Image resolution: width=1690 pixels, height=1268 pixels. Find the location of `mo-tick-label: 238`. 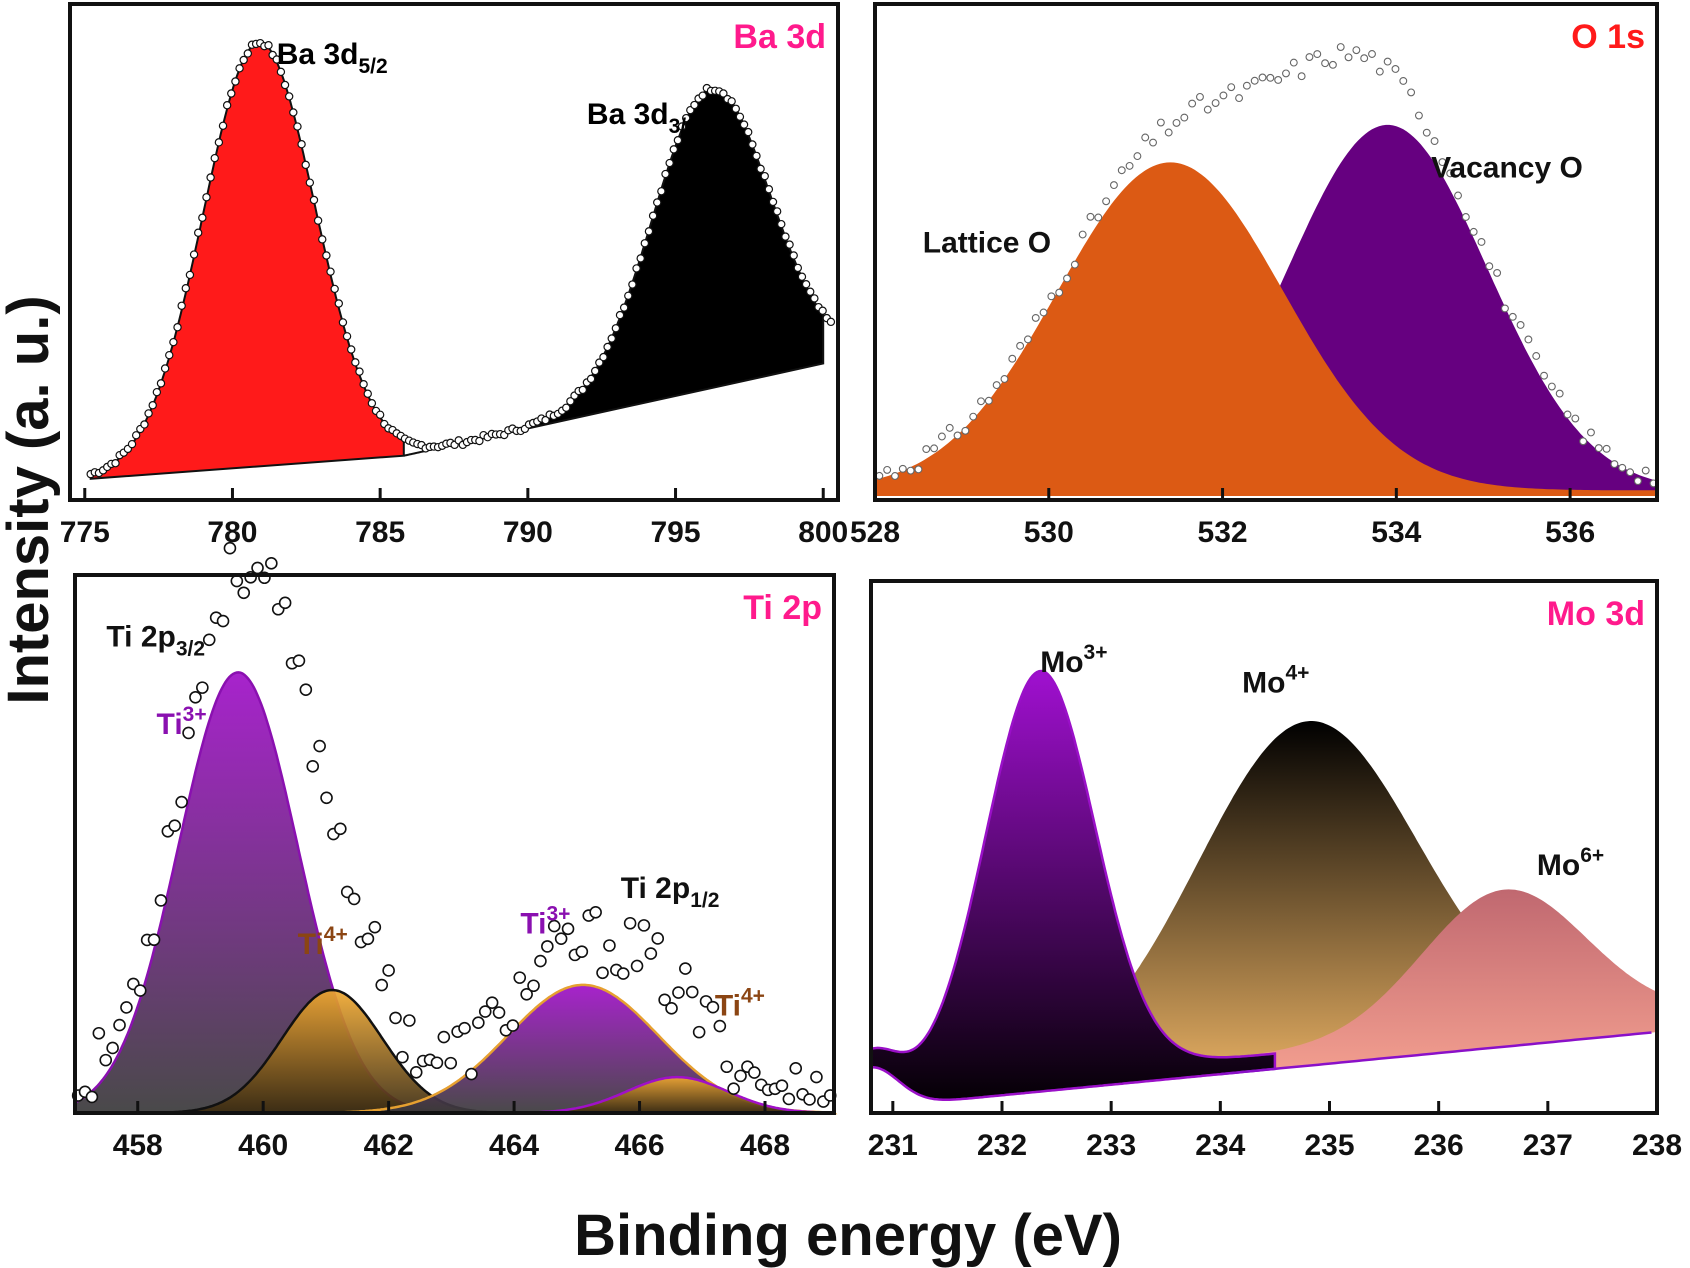

mo-tick-label: 238 is located at coordinates (1657, 1145).